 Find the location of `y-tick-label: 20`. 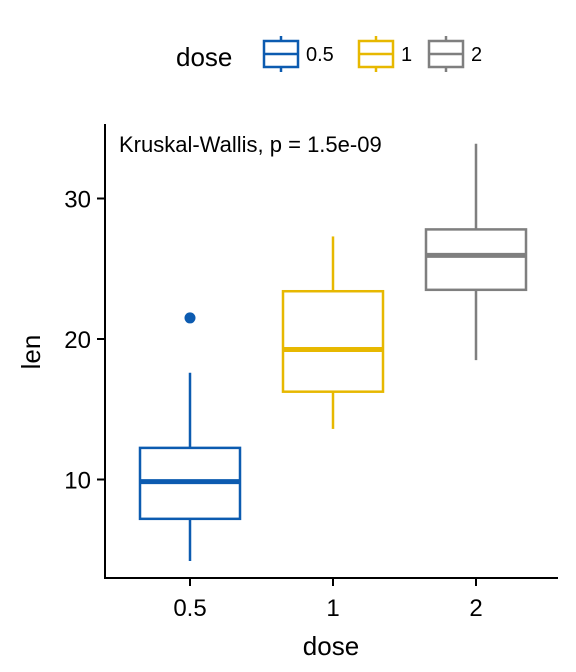

y-tick-label: 20 is located at coordinates (77, 340).